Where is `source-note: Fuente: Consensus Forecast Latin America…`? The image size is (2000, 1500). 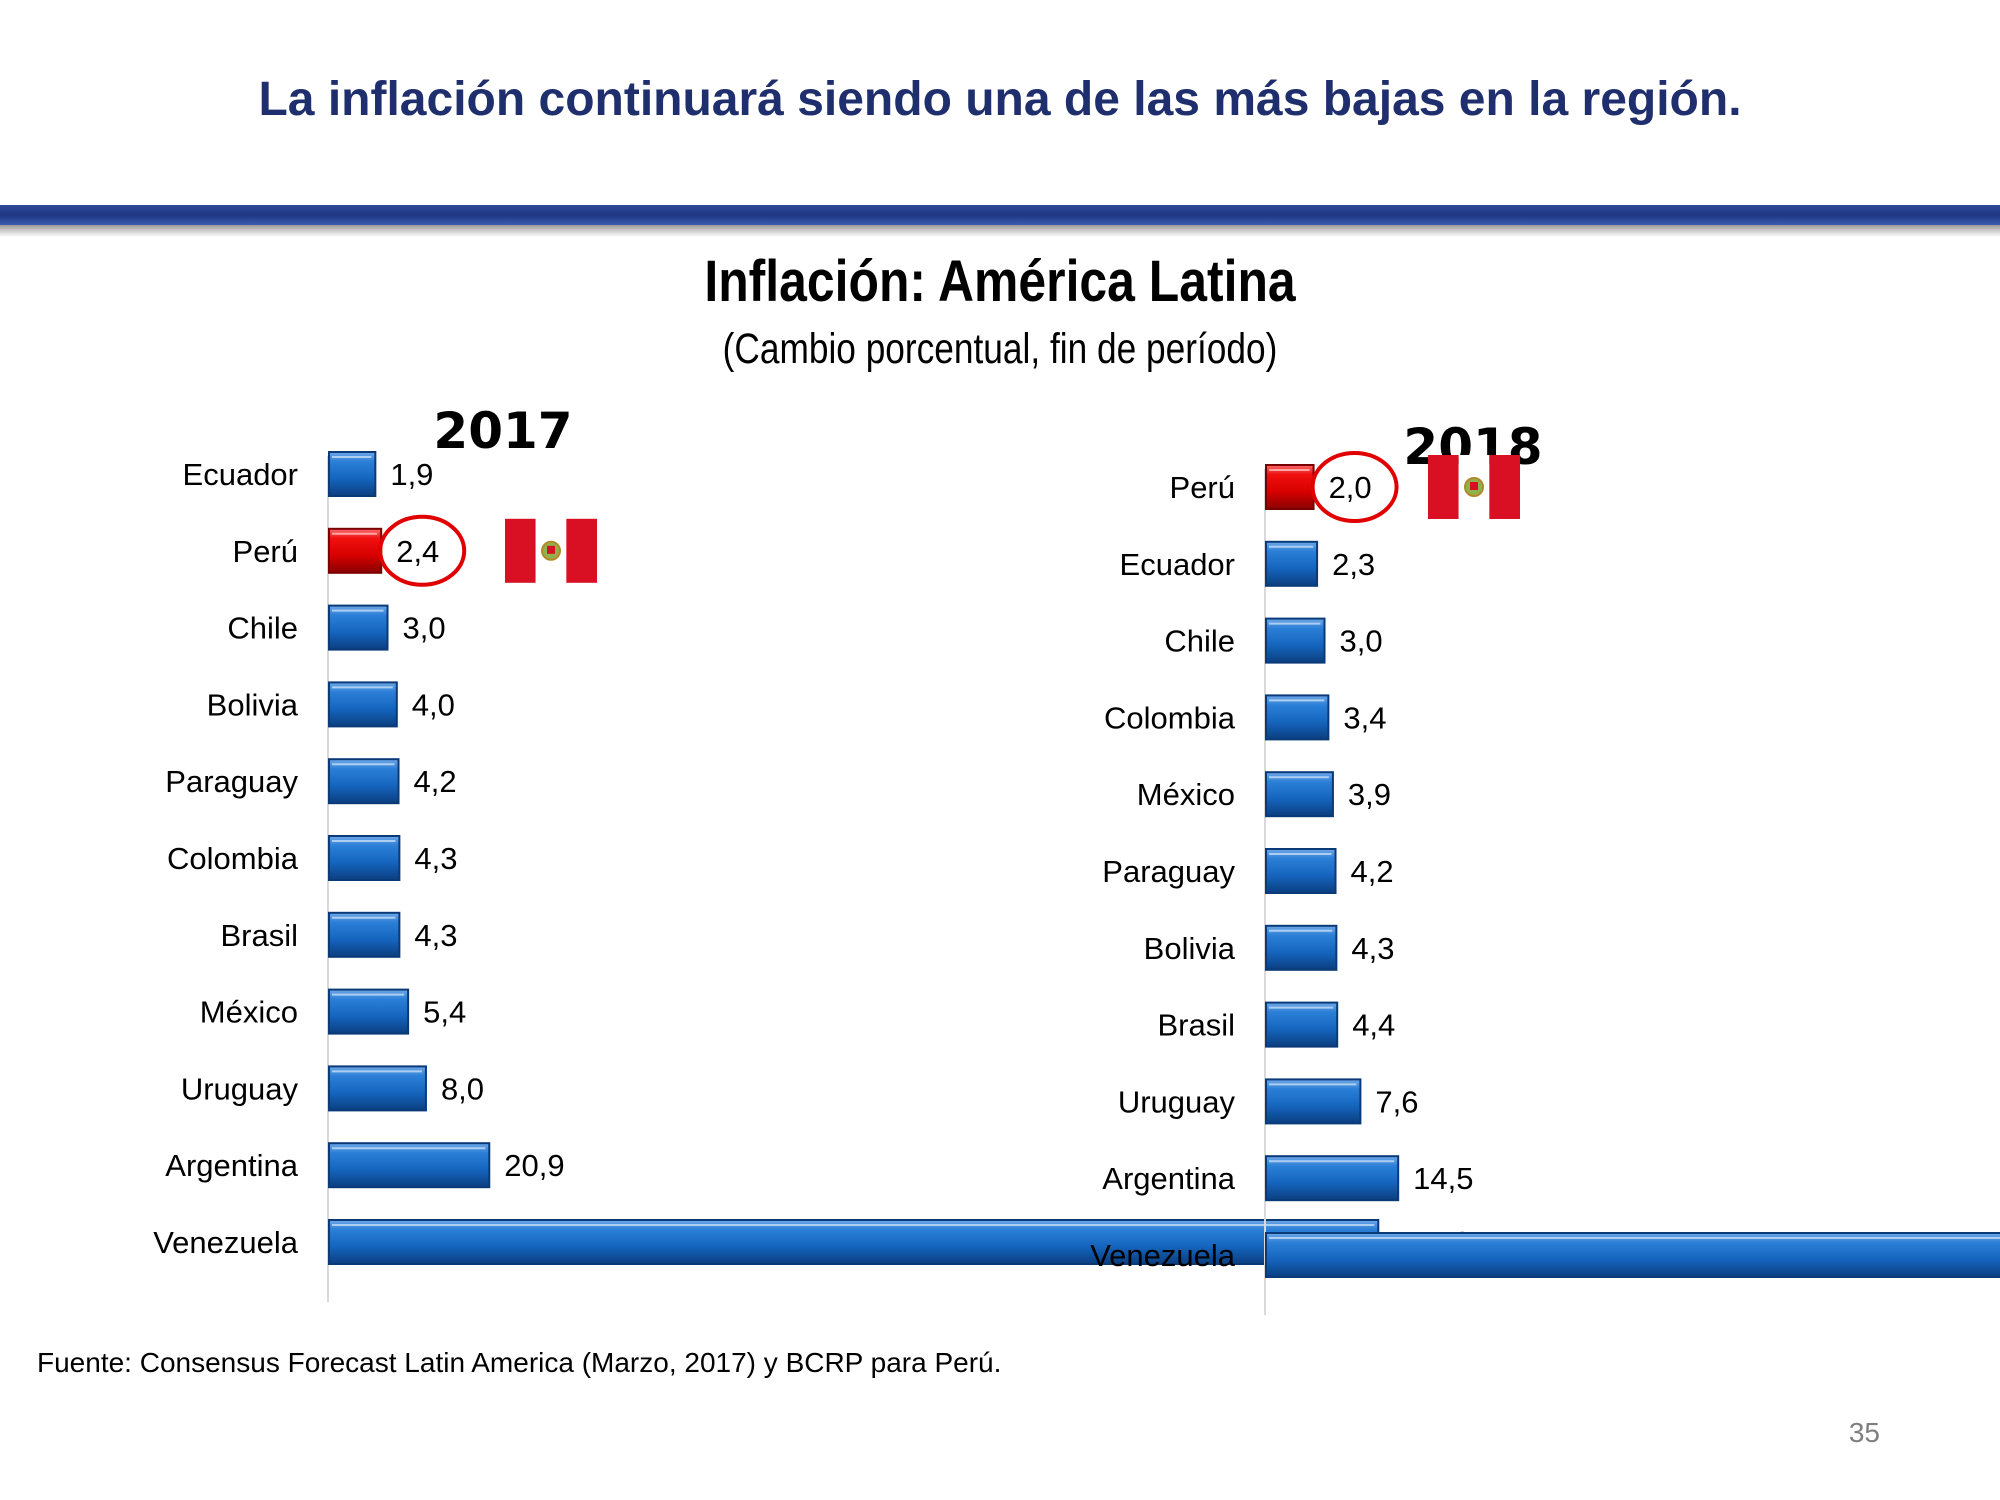
source-note: Fuente: Consensus Forecast Latin America… is located at coordinates (519, 1362).